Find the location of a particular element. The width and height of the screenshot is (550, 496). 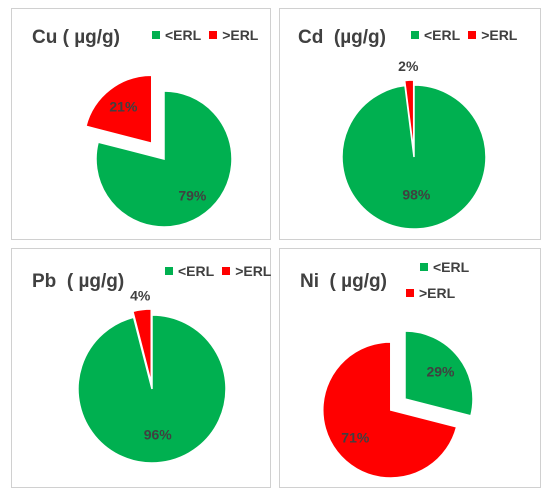

pie-chart-cd: 2% 98% is located at coordinates (414, 144).